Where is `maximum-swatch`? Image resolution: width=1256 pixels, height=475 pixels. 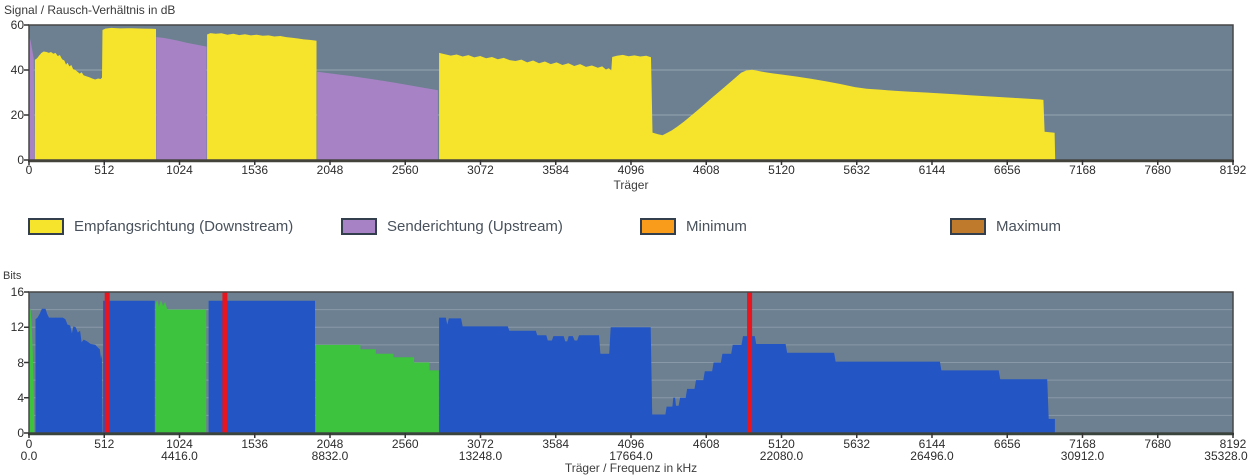
maximum-swatch is located at coordinates (968, 226).